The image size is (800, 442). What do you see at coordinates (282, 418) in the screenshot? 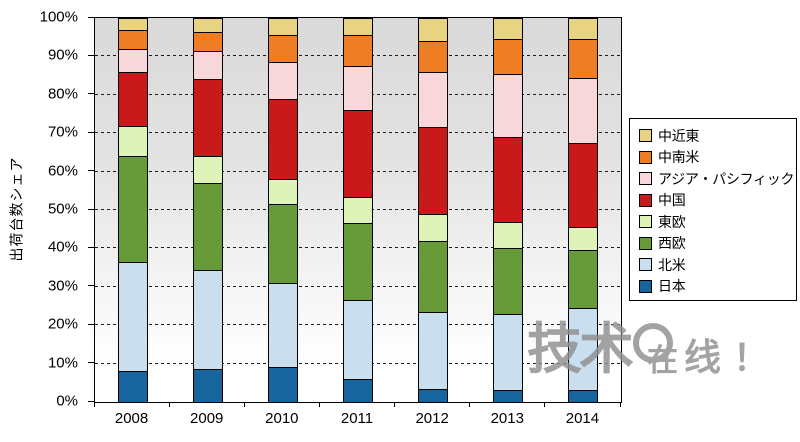
I see `x-tick-label-2010: 2010` at bounding box center [282, 418].